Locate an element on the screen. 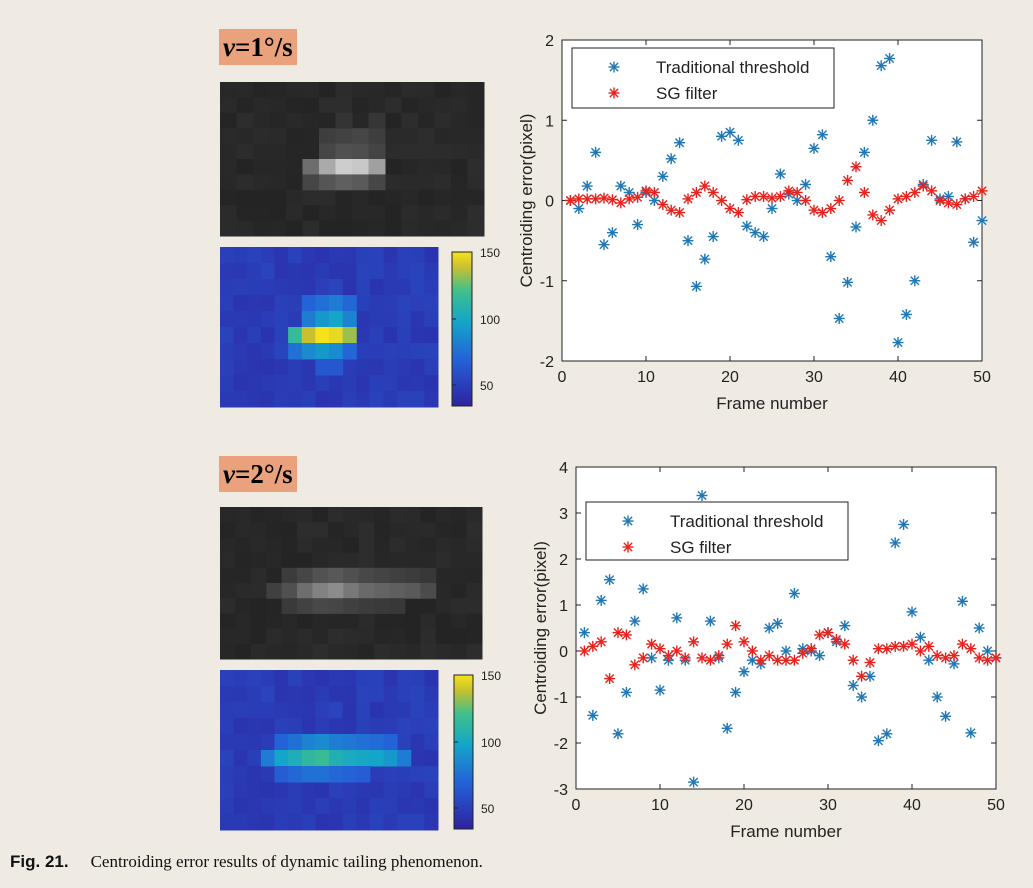 The width and height of the screenshot is (1033, 888). y-tick-label: -2 is located at coordinates (547, 362).